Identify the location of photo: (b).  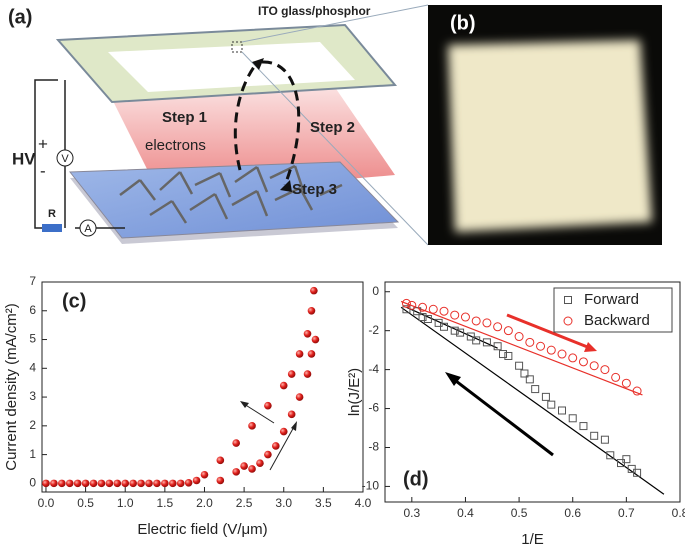
(545, 125).